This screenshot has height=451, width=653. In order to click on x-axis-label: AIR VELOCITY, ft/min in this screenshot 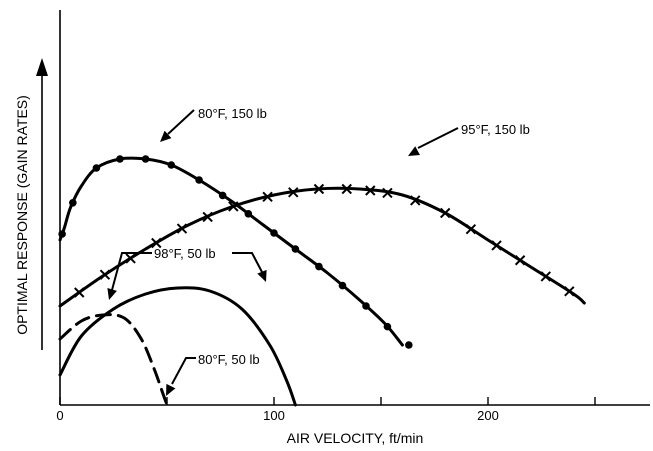, I will do `click(355, 438)`.